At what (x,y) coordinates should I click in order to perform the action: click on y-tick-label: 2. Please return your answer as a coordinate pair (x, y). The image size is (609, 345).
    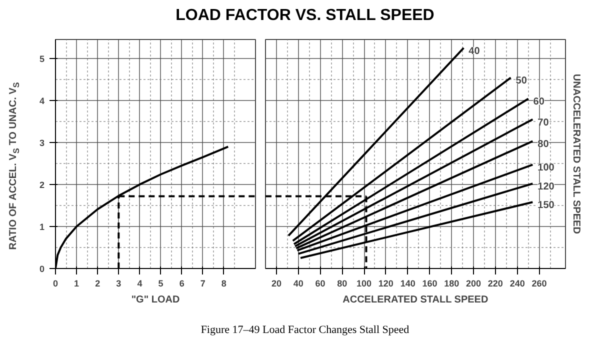
    Looking at the image, I should click on (42, 185).